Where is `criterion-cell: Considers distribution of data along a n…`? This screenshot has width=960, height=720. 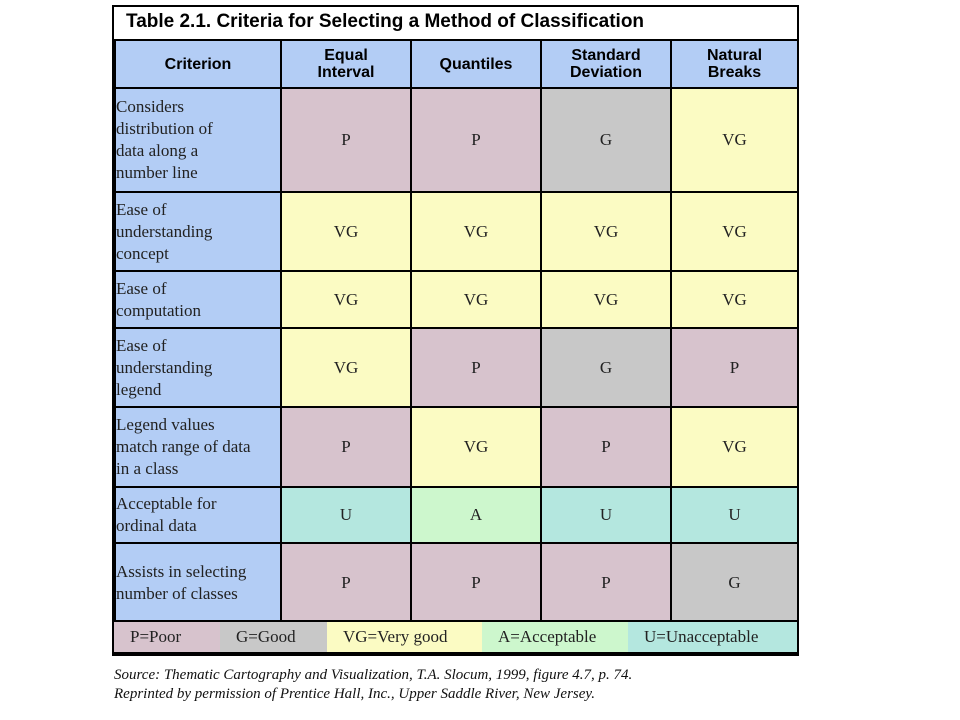 criterion-cell: Considers distribution of data along a n… is located at coordinates (198, 140).